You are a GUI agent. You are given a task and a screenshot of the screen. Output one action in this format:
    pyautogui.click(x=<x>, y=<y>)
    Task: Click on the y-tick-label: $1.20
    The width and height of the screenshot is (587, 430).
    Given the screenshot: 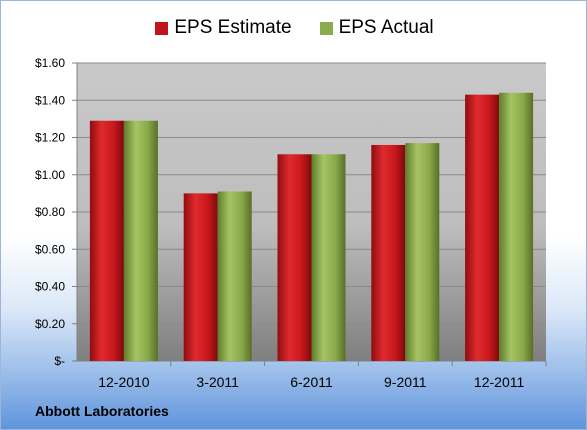 What is the action you would take?
    pyautogui.click(x=50, y=138)
    